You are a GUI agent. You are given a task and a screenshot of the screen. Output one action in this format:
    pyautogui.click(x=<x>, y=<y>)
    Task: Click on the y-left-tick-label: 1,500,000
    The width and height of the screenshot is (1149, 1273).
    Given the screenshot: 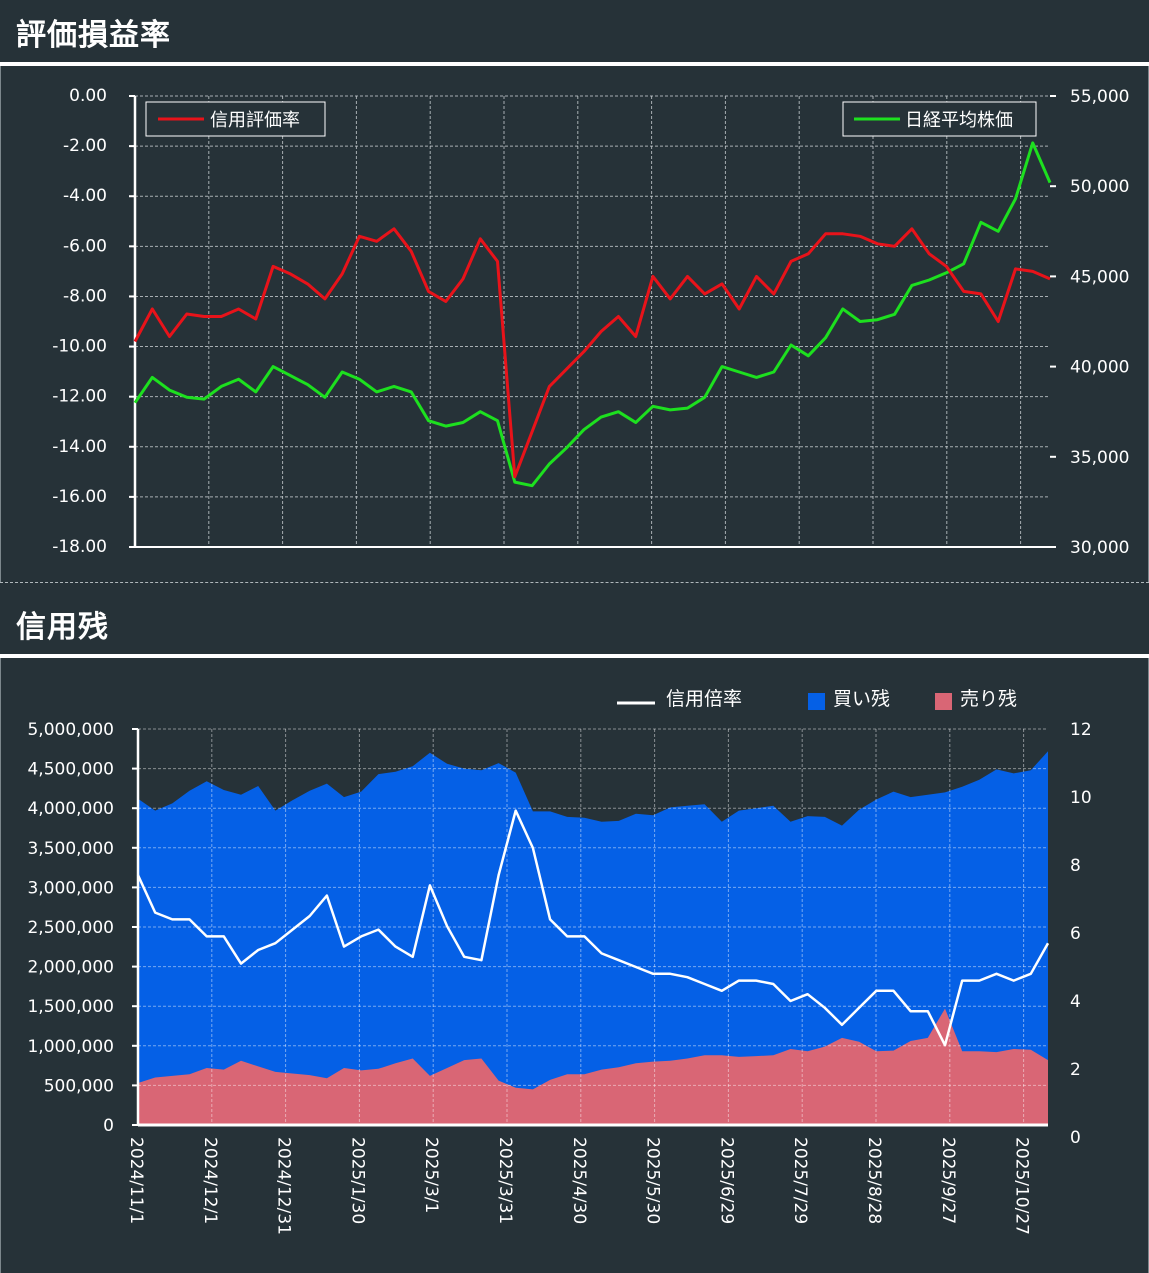 What is the action you would take?
    pyautogui.click(x=70, y=1007)
    